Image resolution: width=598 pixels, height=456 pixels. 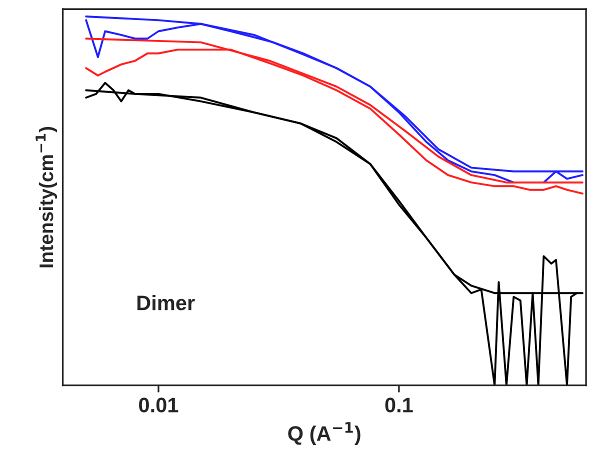 I want to click on y-axis-title: Intensity(cm$^{−1}$), so click(x=47, y=197).